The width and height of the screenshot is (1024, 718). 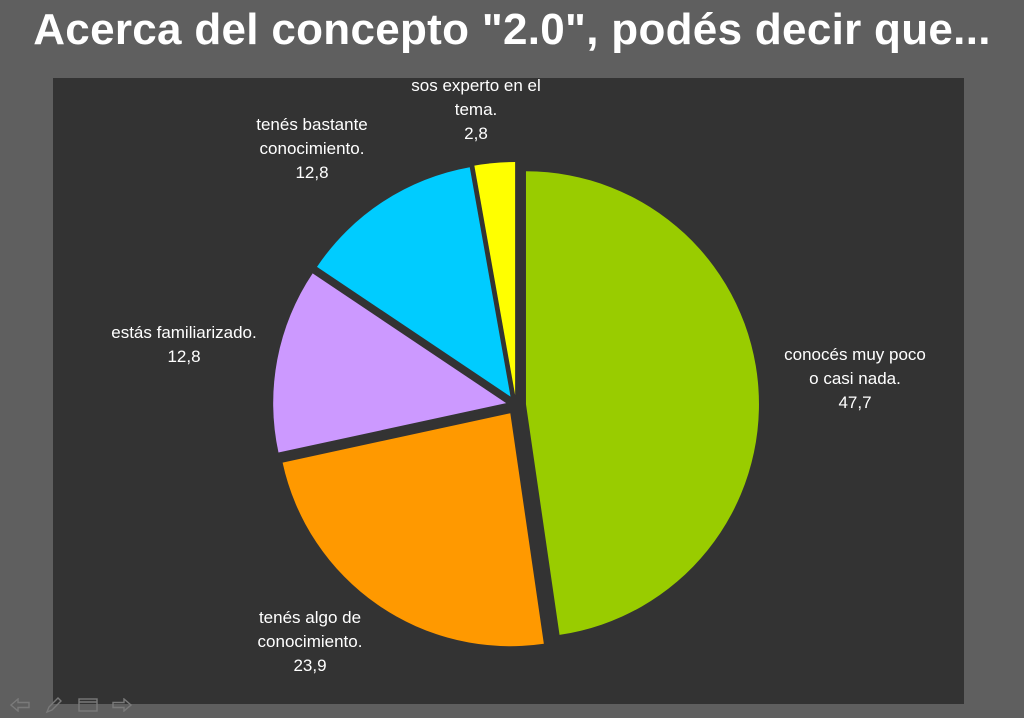 What do you see at coordinates (122, 705) in the screenshot?
I see `next-slide-icon` at bounding box center [122, 705].